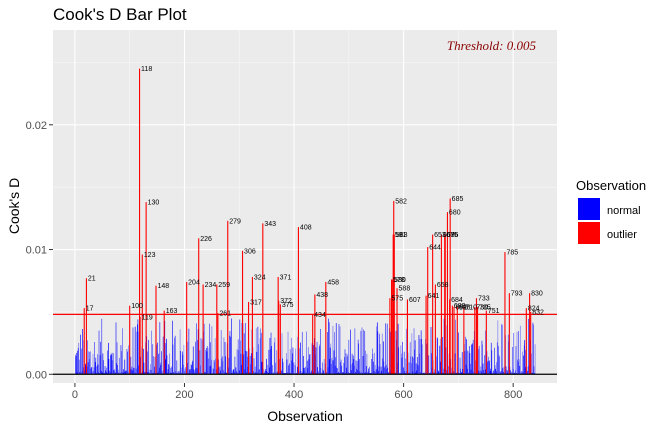 This screenshot has height=432, width=672. Describe the element at coordinates (147, 317) in the screenshot. I see `outlier-label: 119` at that location.